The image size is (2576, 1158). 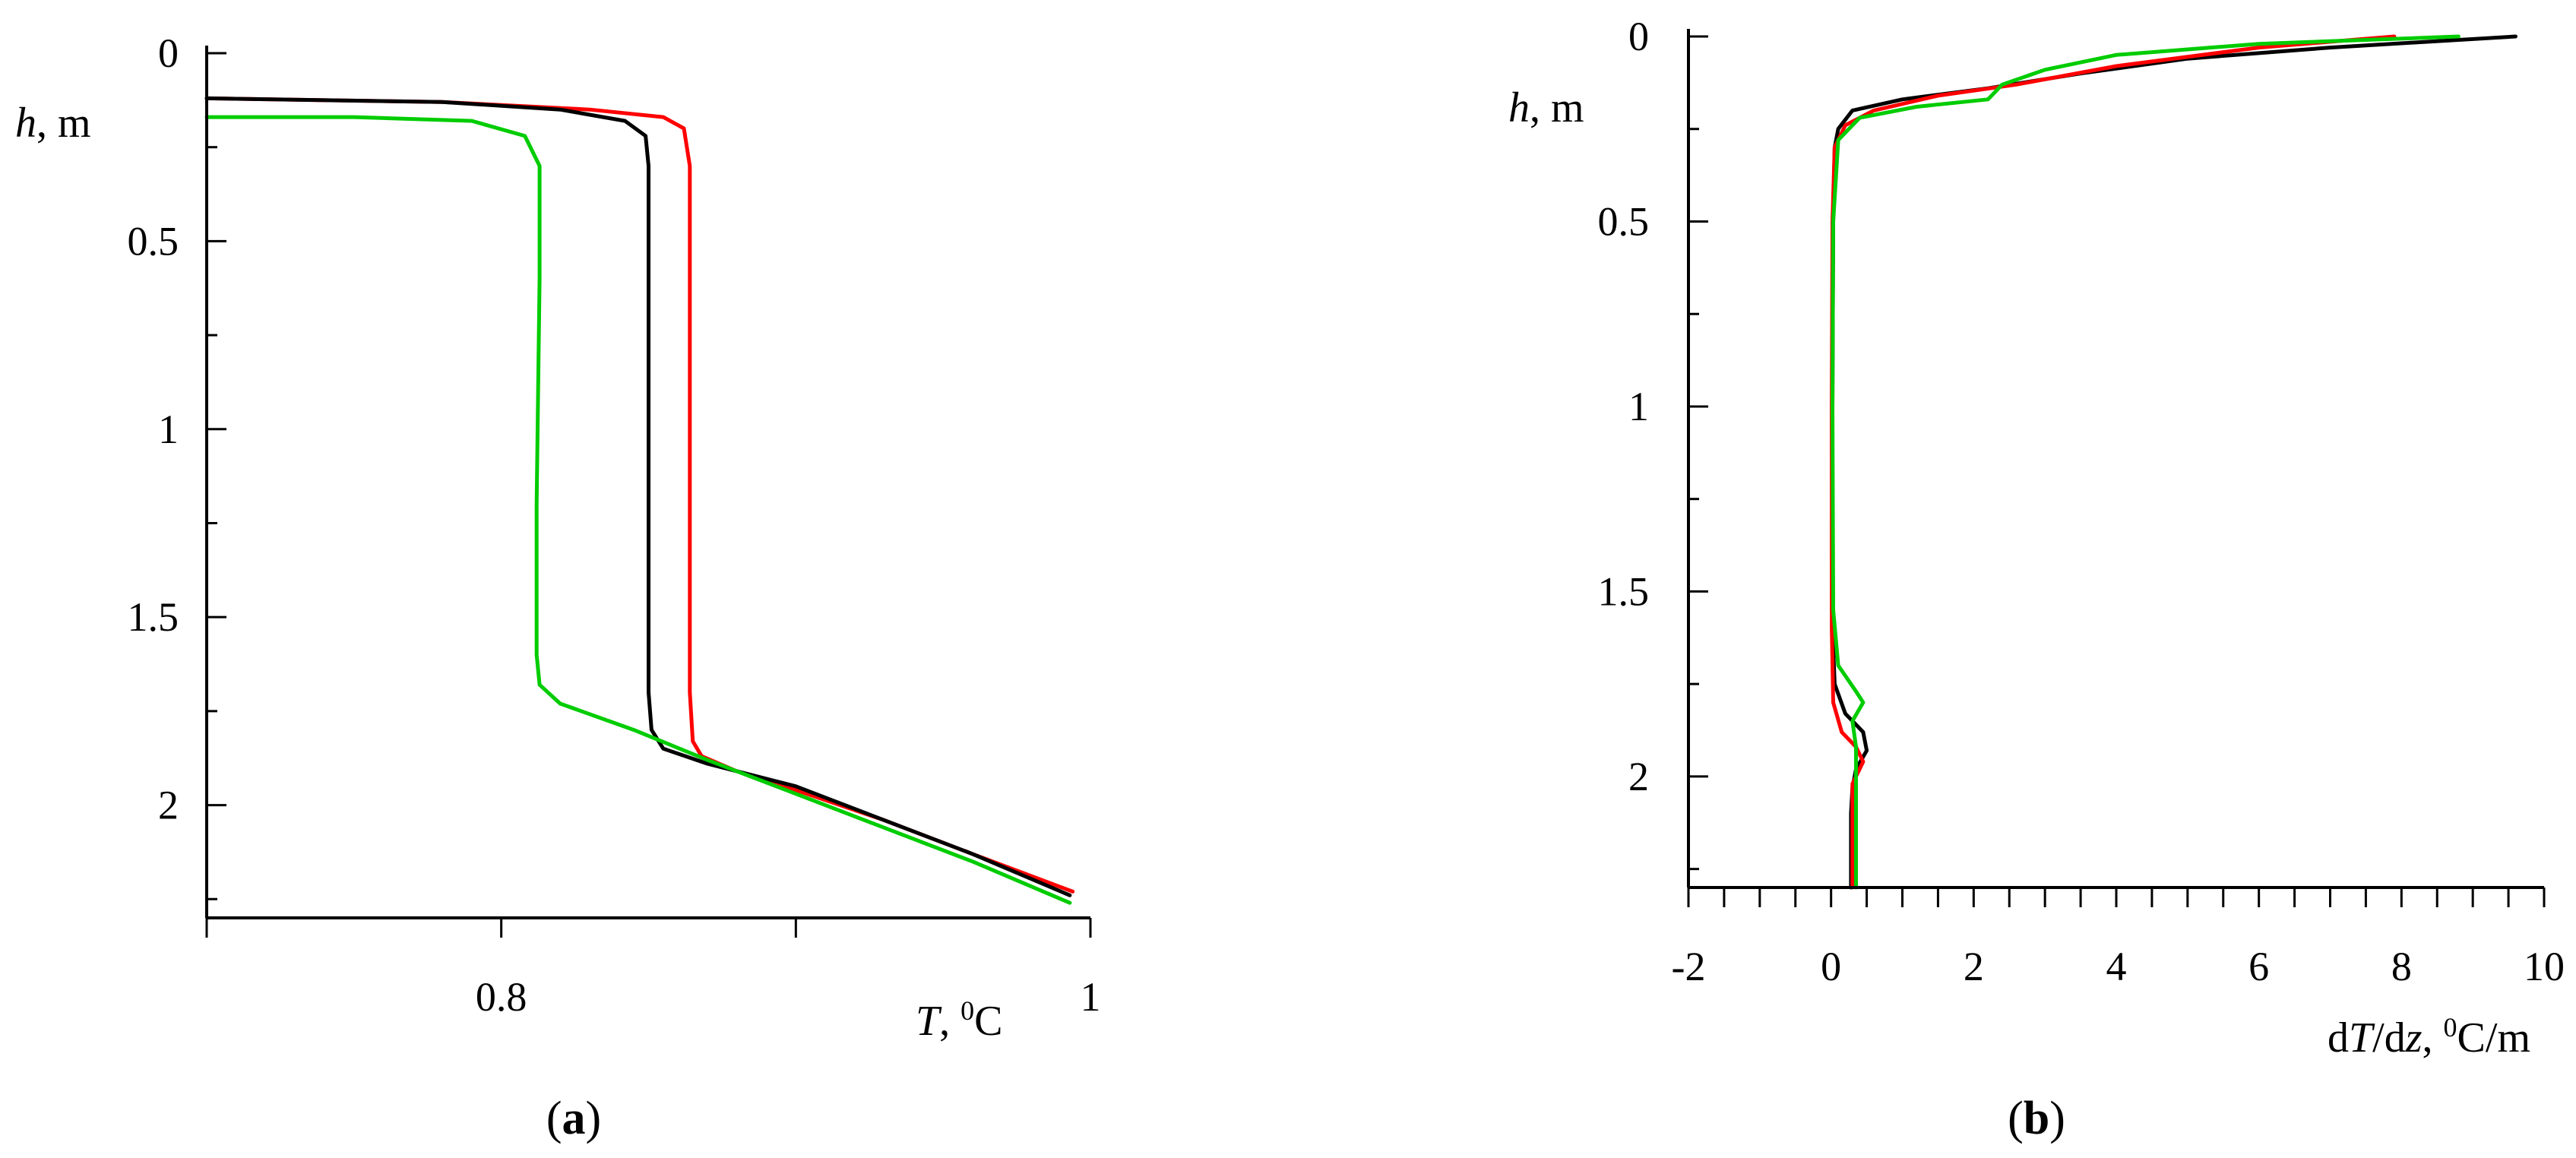 I want to click on x-tick-label: 1, so click(x=1091, y=997).